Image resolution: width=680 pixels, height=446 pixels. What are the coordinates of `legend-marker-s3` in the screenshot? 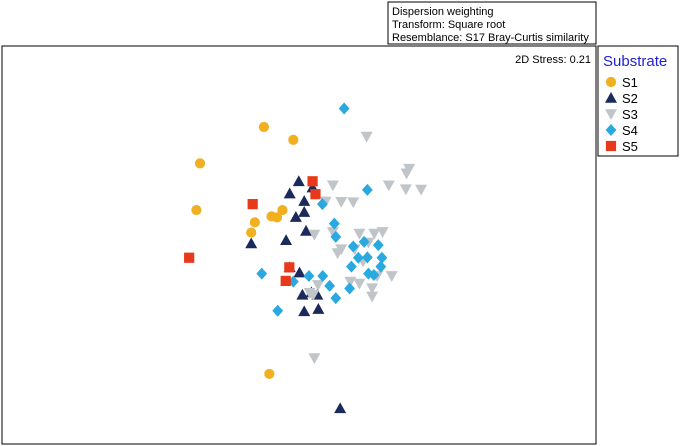 It's located at (611, 114).